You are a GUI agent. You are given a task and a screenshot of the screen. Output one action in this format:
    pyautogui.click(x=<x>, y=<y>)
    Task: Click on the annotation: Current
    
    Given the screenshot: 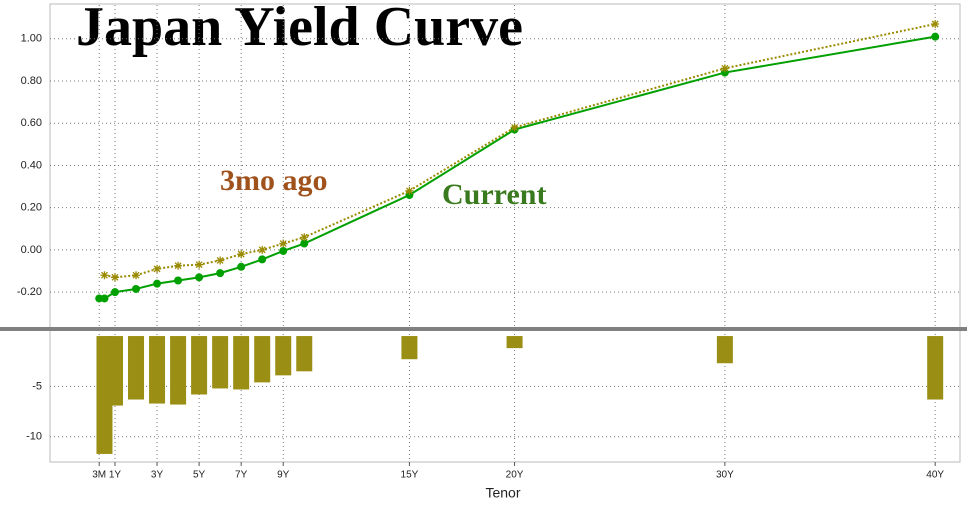 What is the action you would take?
    pyautogui.click(x=494, y=194)
    